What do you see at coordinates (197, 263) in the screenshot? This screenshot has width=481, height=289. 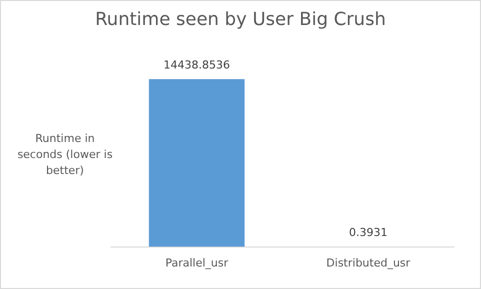 I see `x-tick-label: Parallel_usr` at bounding box center [197, 263].